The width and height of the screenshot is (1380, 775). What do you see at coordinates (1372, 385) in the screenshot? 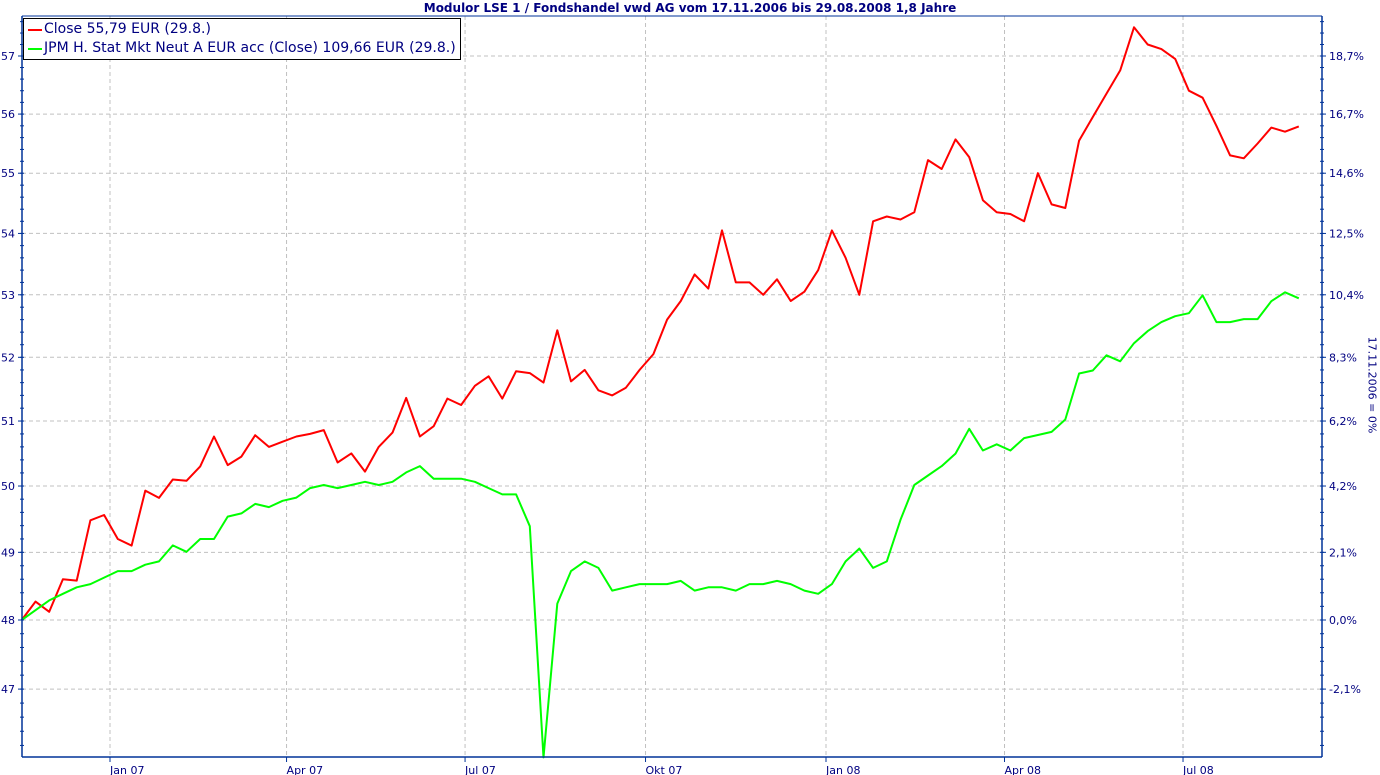
I see `right-axis-label: 17.11.2006 = 0%` at bounding box center [1372, 385].